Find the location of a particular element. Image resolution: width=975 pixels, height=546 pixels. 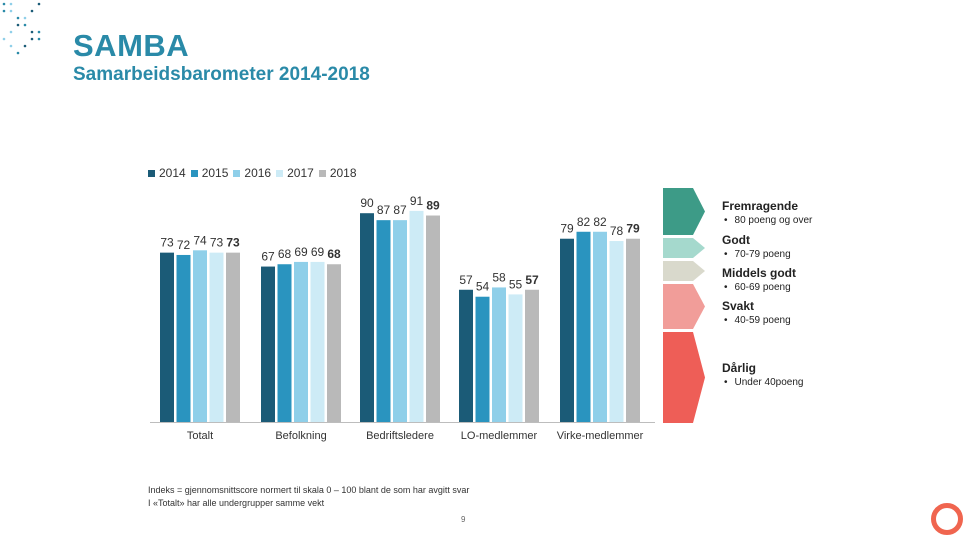

data-label: 54 is located at coordinates (483, 287).